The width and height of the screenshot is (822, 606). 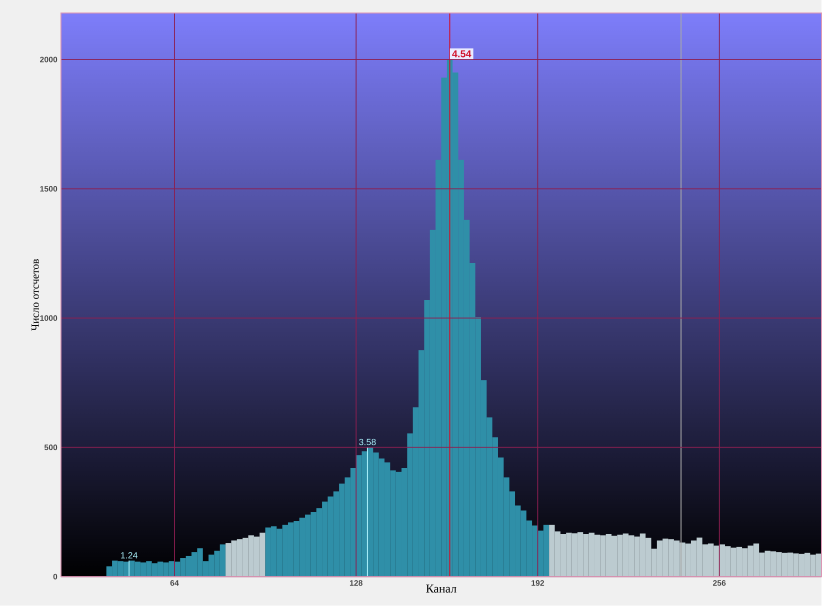 I want to click on x-axis-title: Канал, so click(x=441, y=588).